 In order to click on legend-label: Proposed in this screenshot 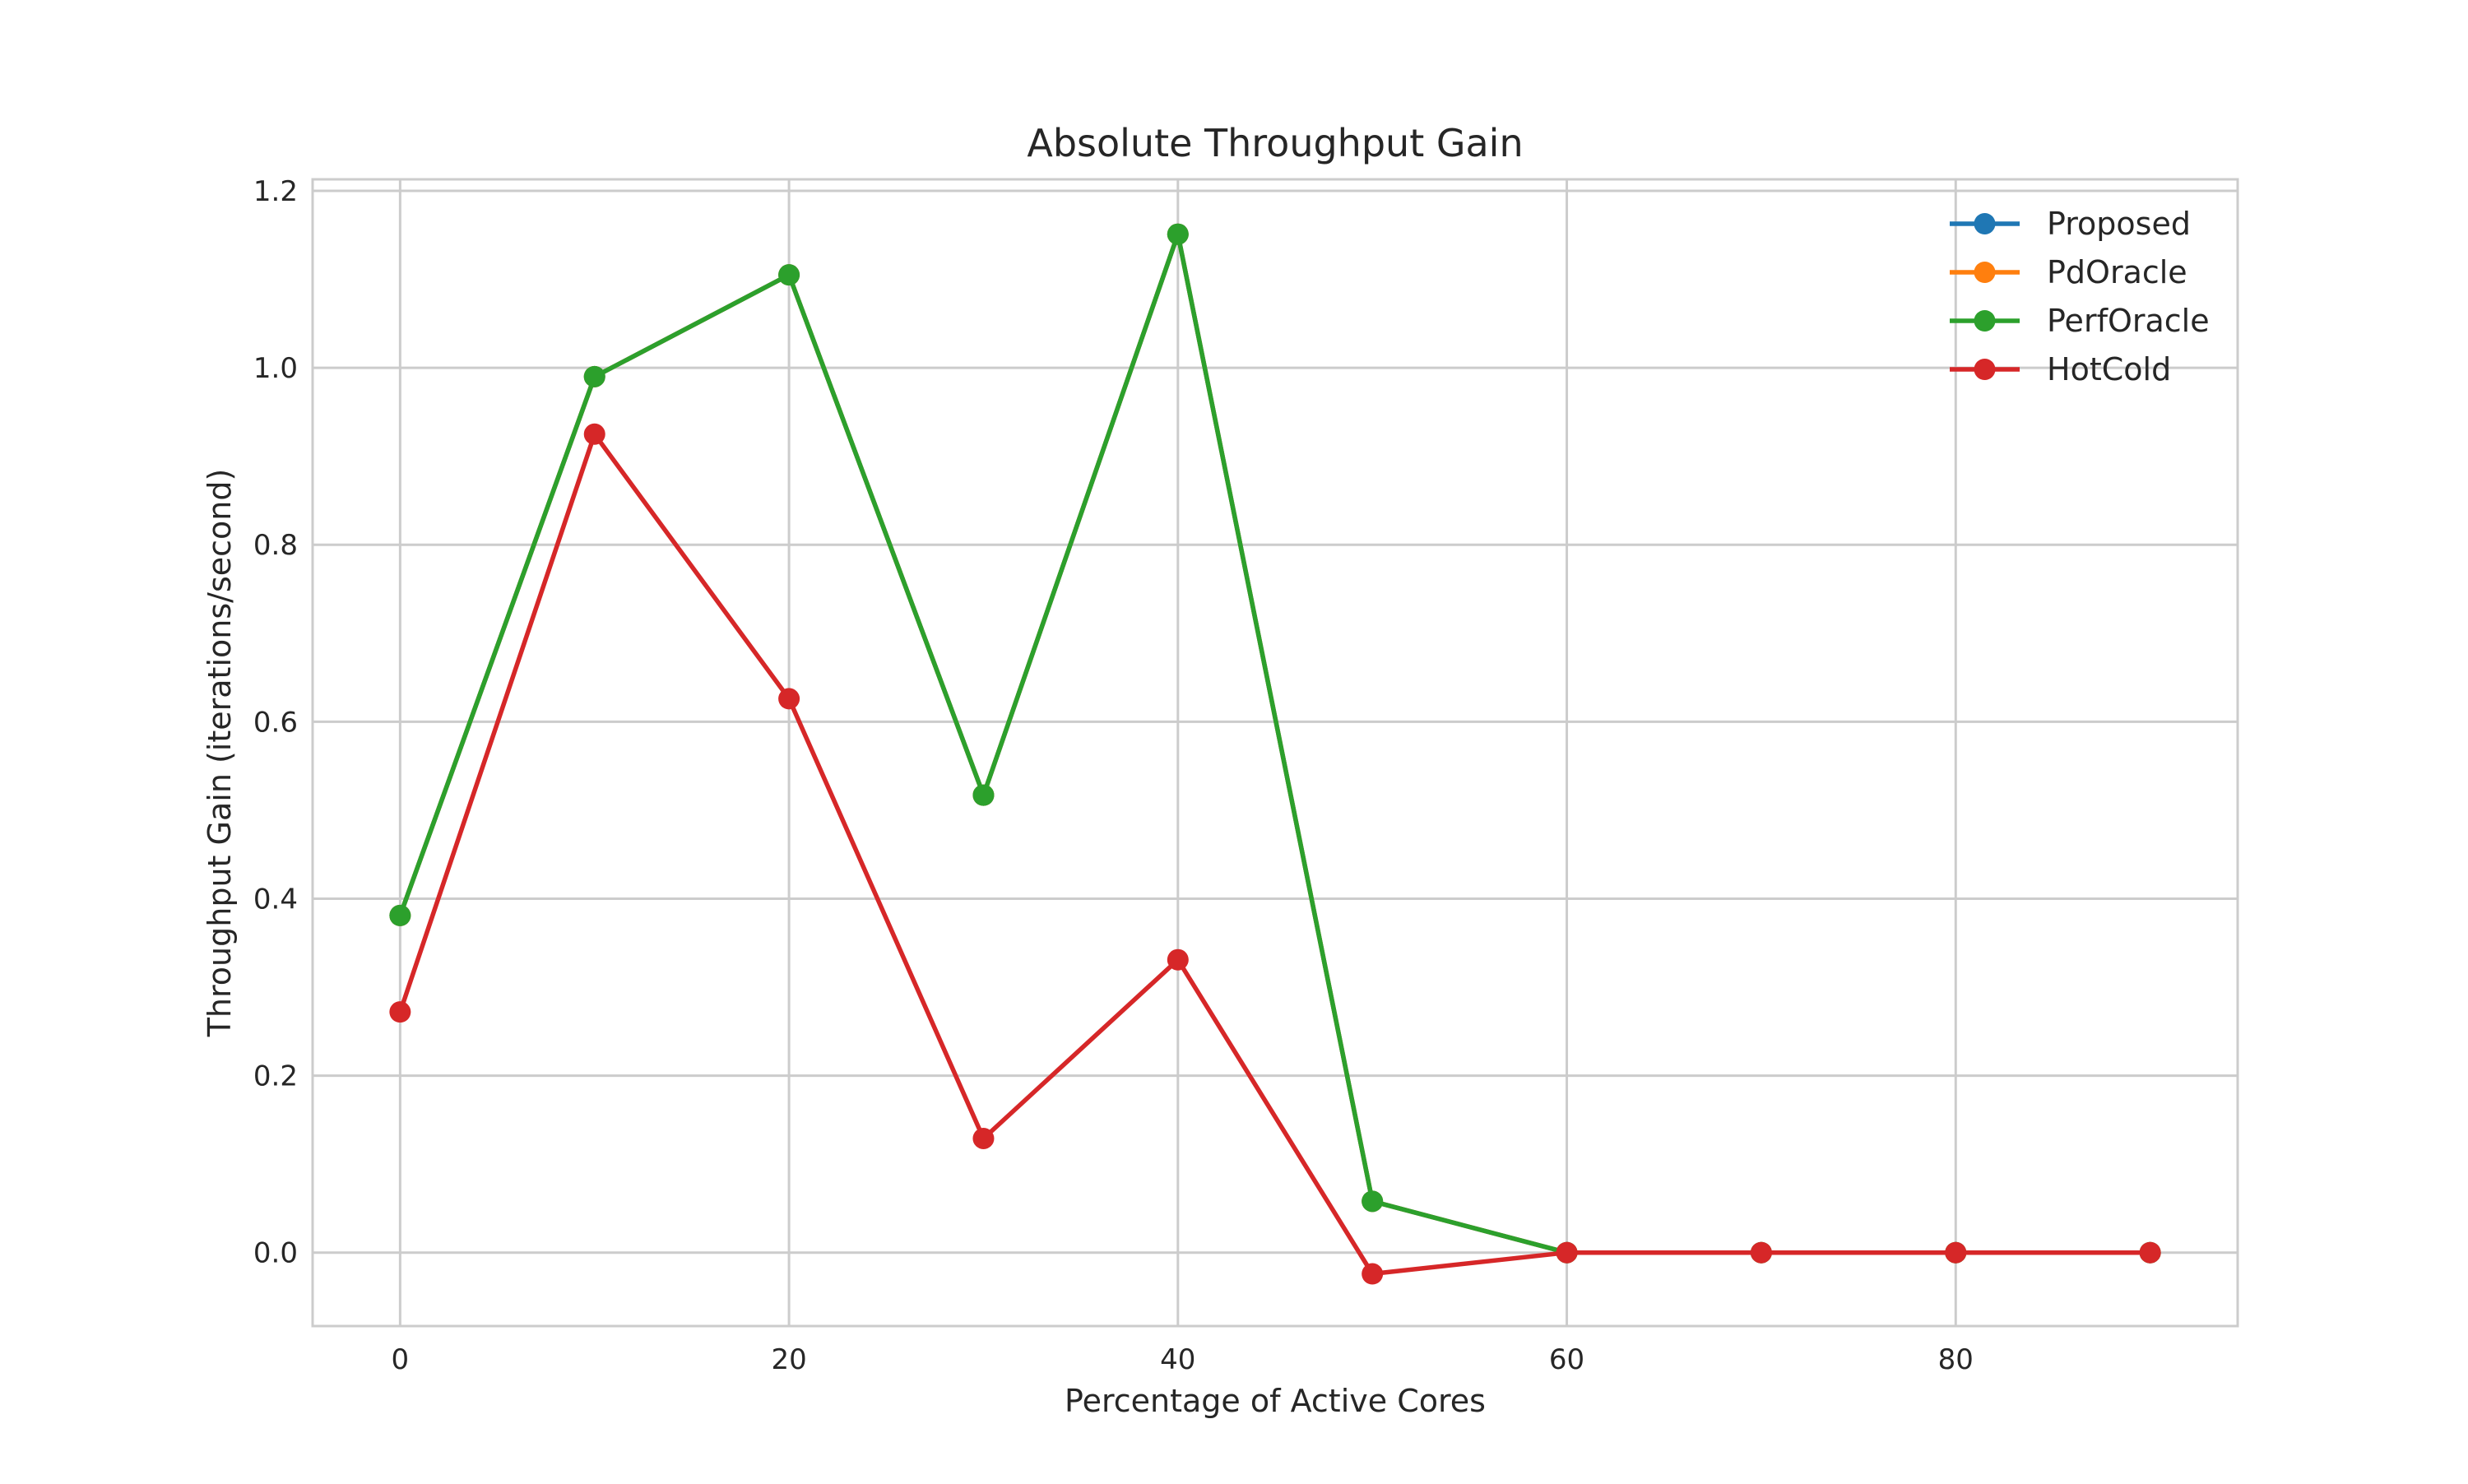, I will do `click(2119, 224)`.